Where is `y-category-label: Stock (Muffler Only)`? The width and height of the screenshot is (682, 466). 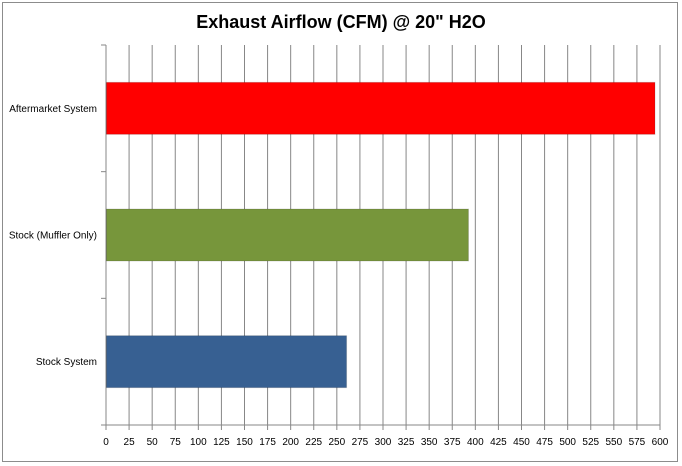 y-category-label: Stock (Muffler Only) is located at coordinates (53, 236).